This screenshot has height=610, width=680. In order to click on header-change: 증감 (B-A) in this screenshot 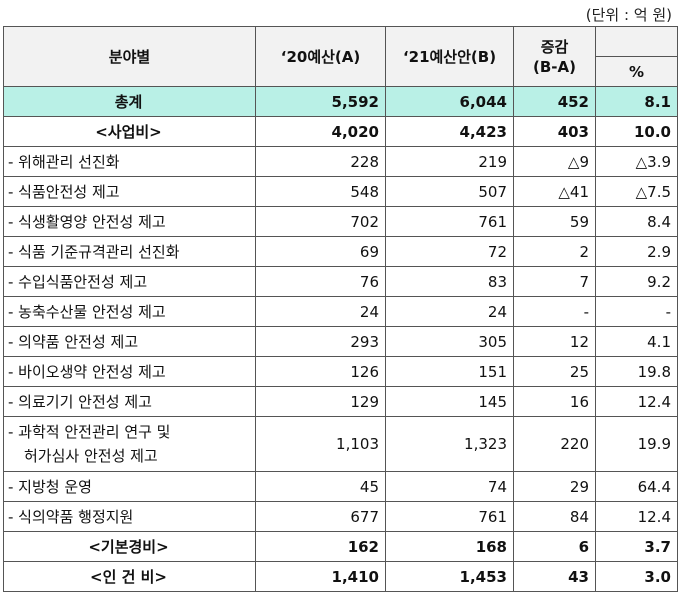, I will do `click(554, 56)`.